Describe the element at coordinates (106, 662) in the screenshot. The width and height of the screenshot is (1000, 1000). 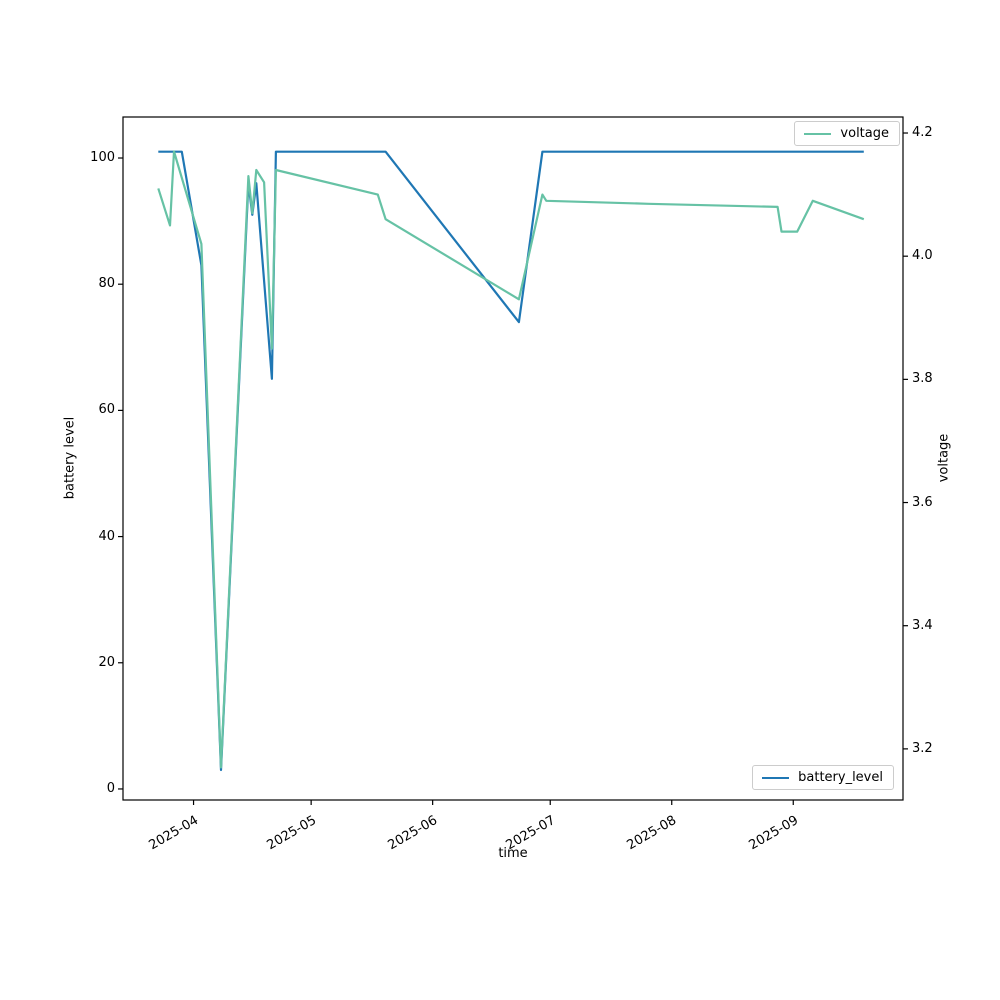
I see `y-tick-label-left: 20` at that location.